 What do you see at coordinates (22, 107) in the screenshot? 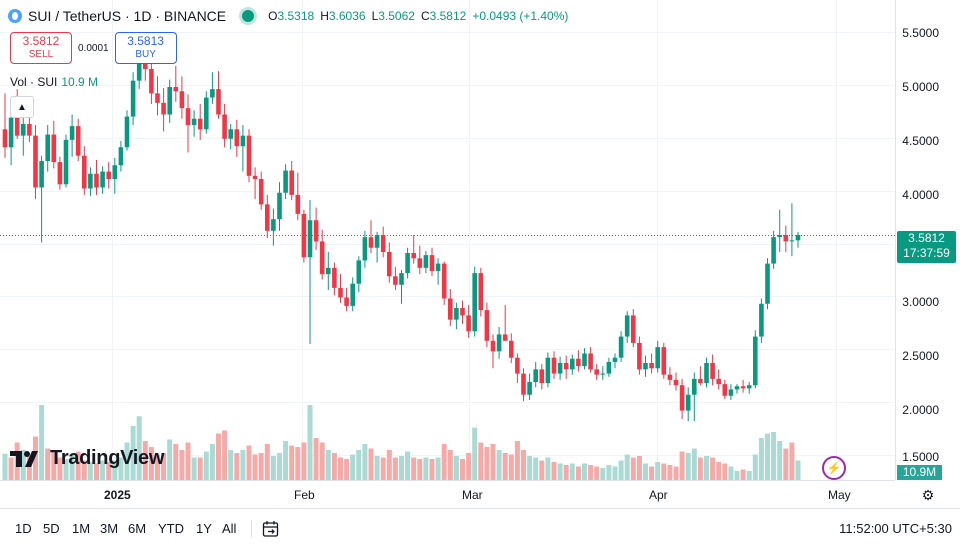
I see `collapse-legend-button: ▲` at bounding box center [22, 107].